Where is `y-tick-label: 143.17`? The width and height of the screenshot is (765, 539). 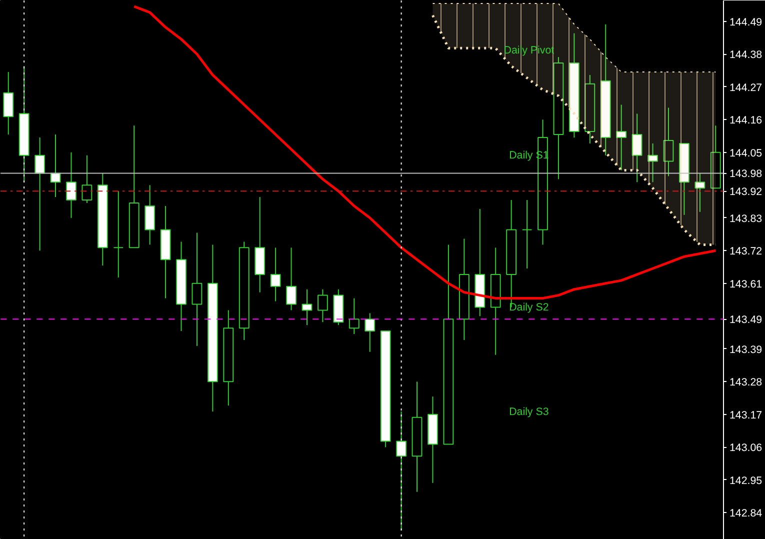 y-tick-label: 143.17 is located at coordinates (746, 415).